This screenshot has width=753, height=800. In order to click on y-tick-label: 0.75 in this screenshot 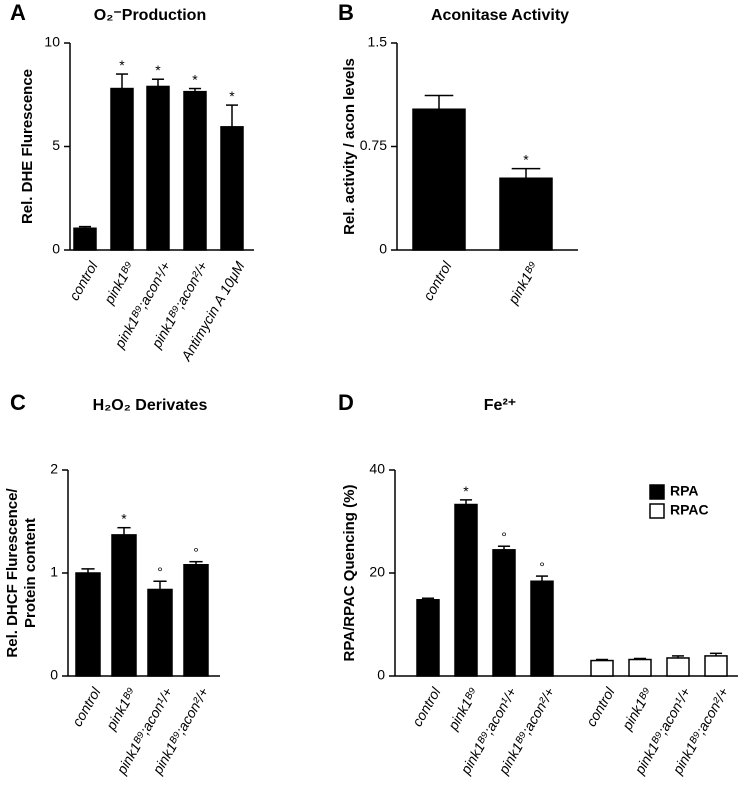, I will do `click(373, 145)`.